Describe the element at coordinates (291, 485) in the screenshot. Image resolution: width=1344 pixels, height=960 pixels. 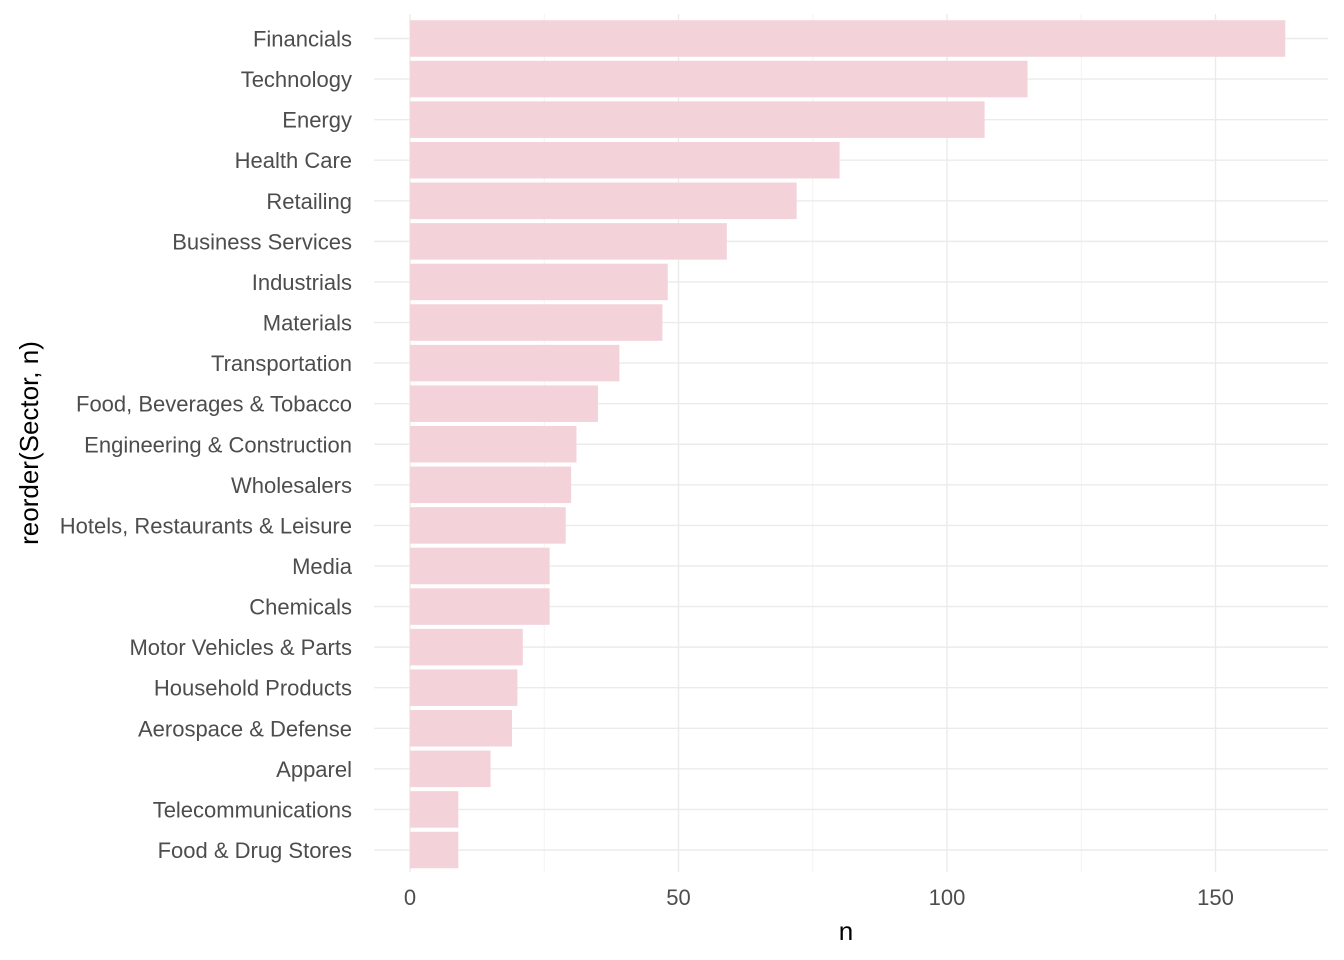
I see `y-tick-label: Wholesalers` at that location.